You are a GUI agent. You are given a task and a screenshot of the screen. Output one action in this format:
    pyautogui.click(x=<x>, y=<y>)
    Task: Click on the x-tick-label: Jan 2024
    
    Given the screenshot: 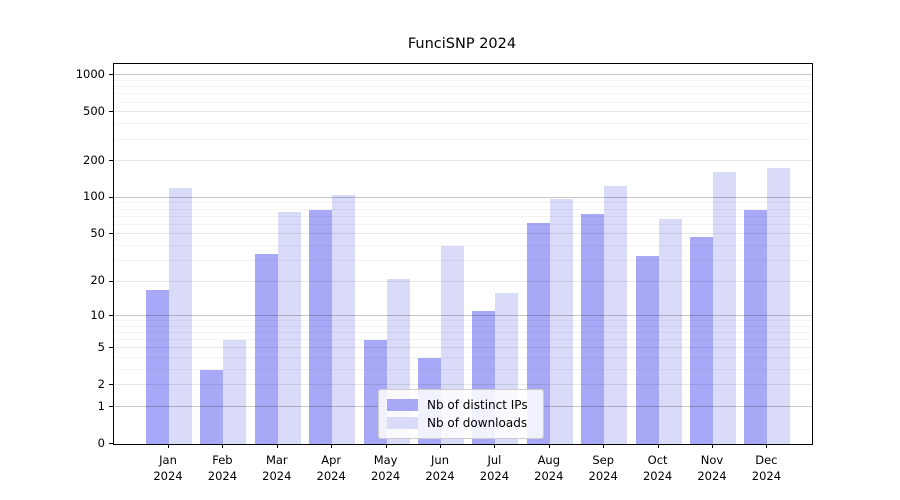 What is the action you would take?
    pyautogui.click(x=168, y=468)
    